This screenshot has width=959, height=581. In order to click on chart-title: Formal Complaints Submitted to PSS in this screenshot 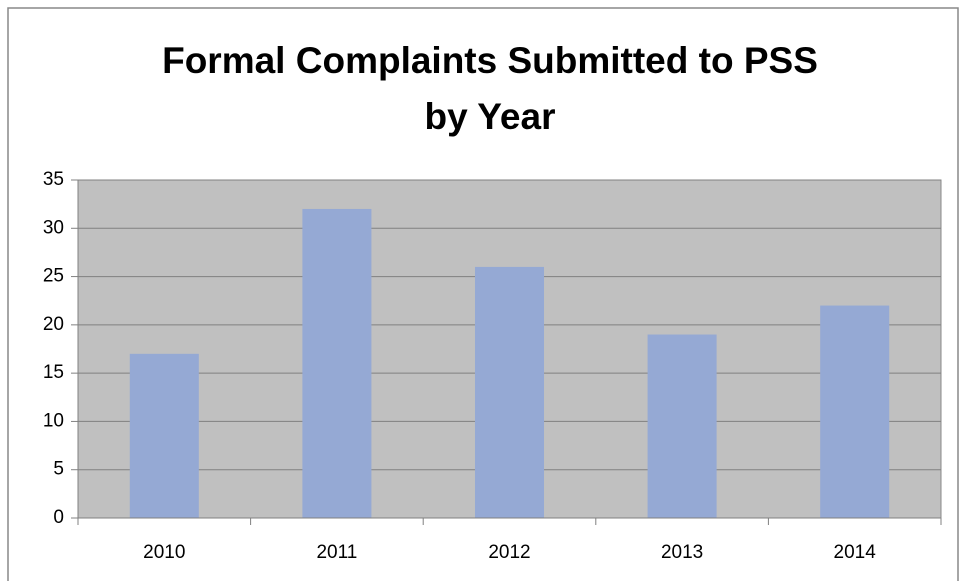, I will do `click(490, 60)`.